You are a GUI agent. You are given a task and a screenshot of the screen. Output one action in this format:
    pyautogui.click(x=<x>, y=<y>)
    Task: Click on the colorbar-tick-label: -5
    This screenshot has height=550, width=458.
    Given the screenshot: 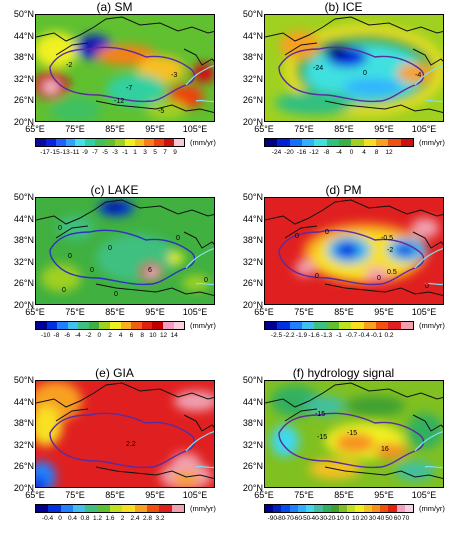 What is the action you would take?
    pyautogui.click(x=105, y=152)
    